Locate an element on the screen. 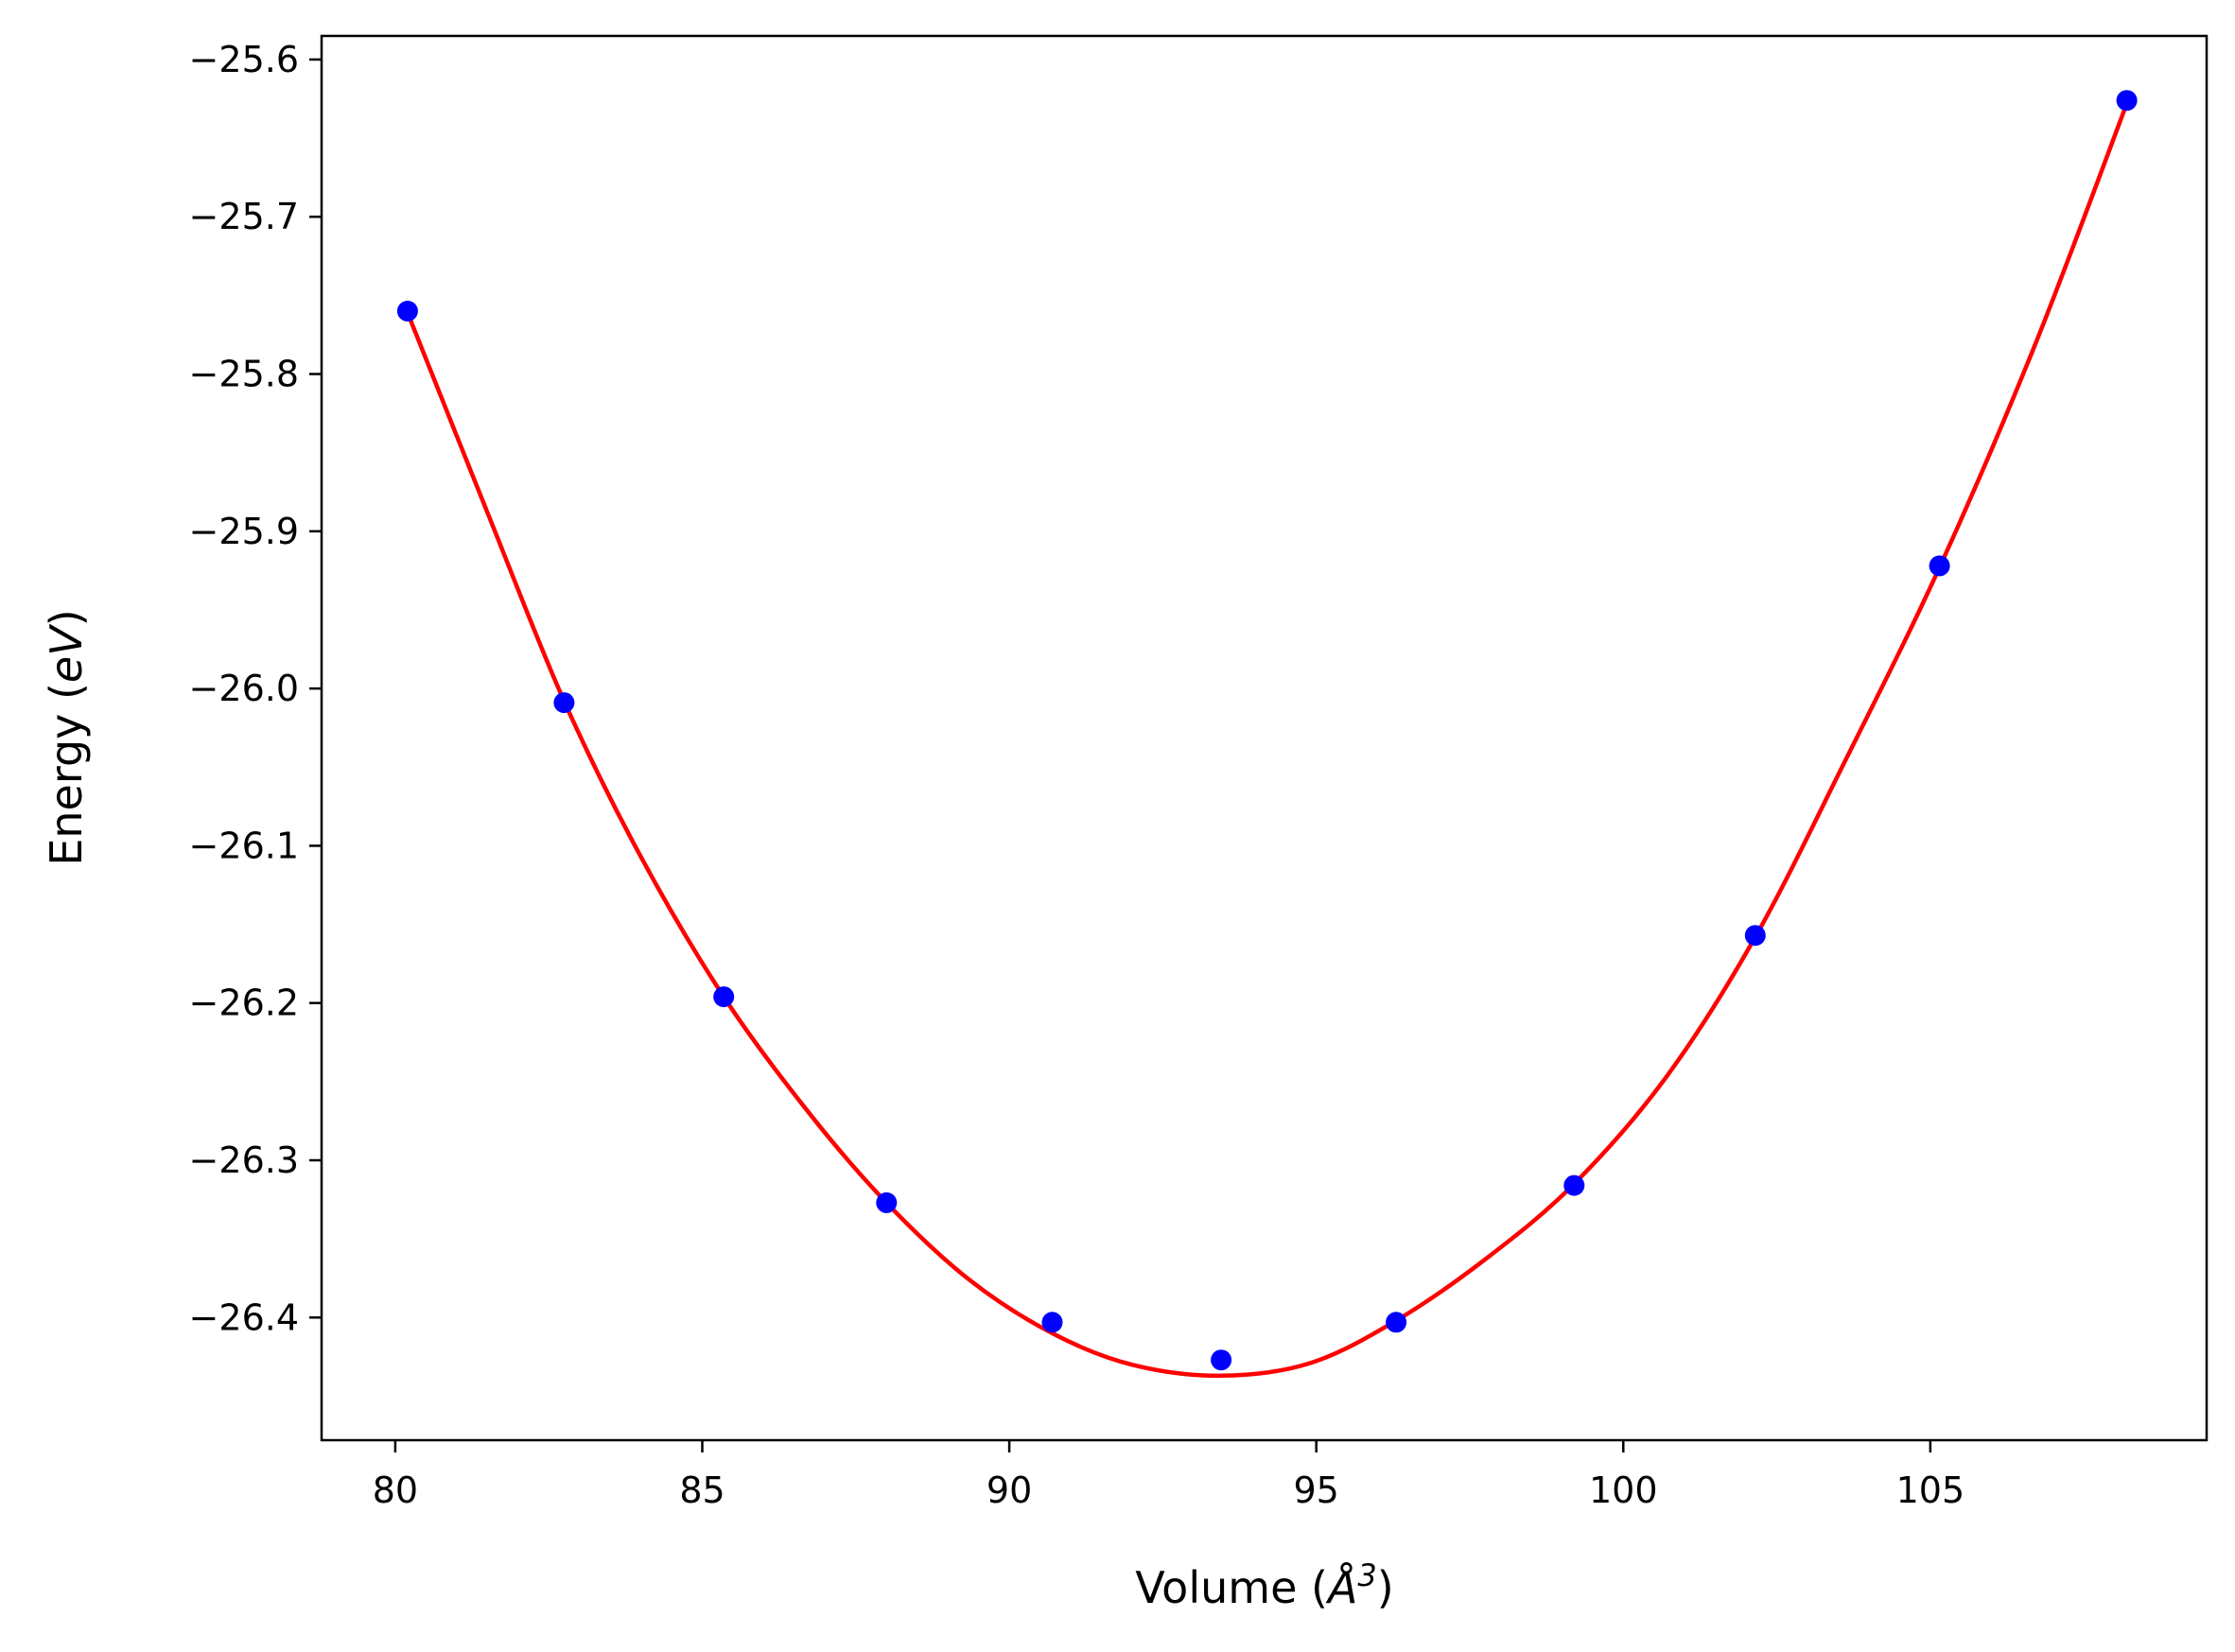 The image size is (2235, 1652). y-tick-label: −26.3 is located at coordinates (244, 1160).